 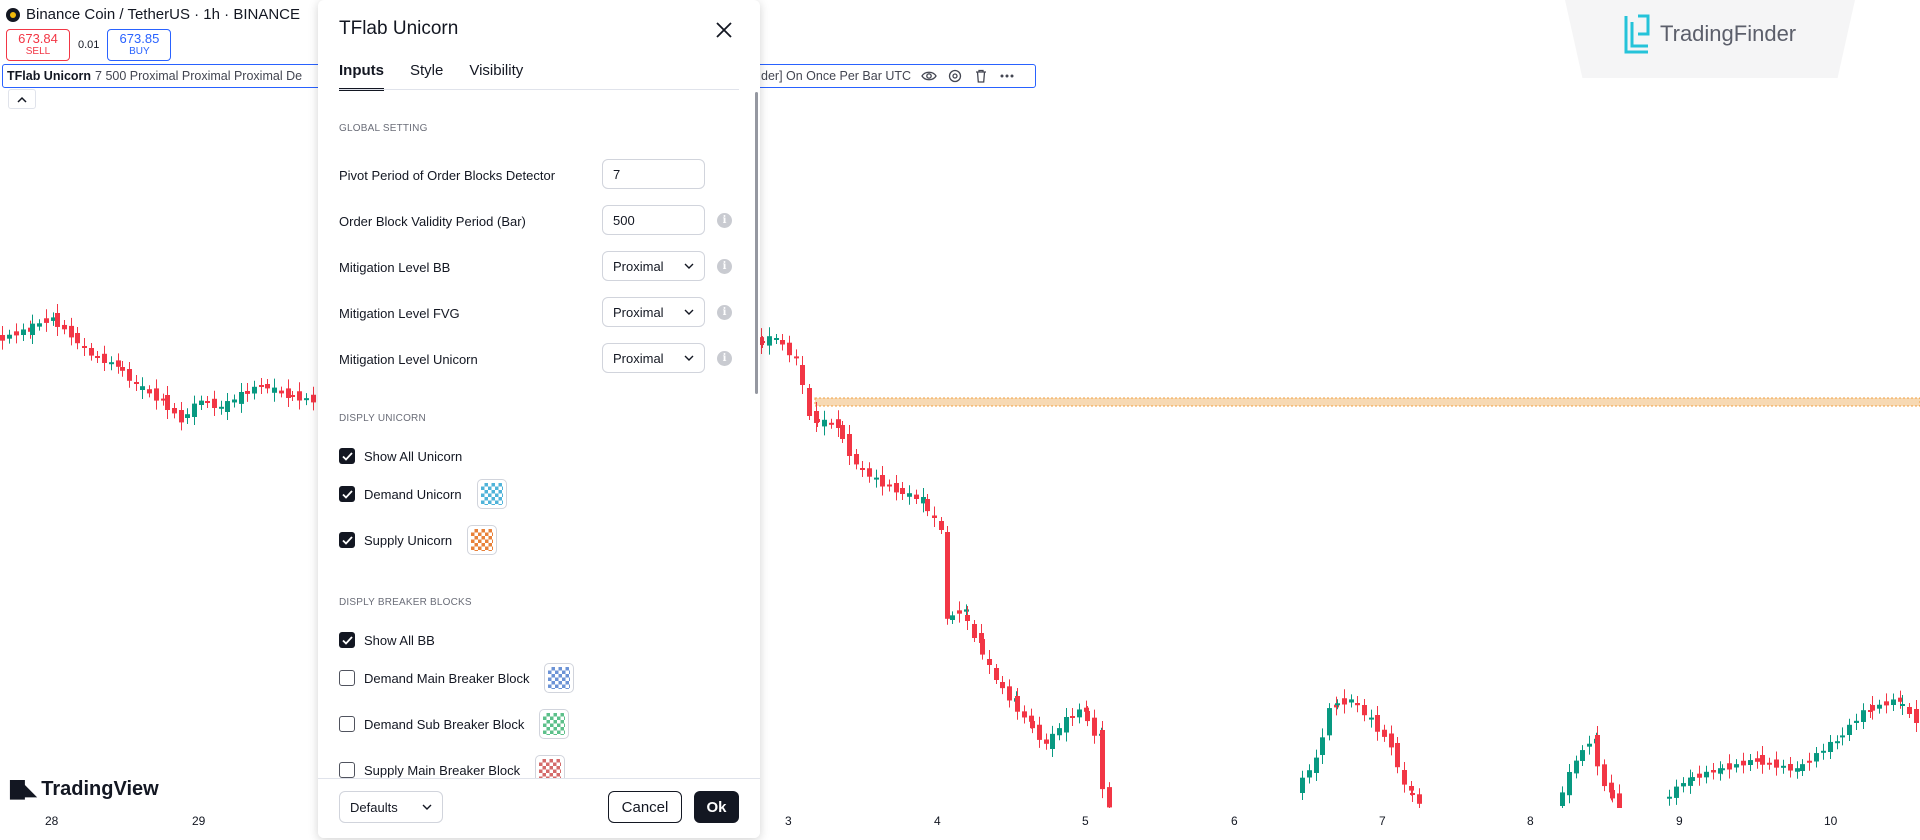 What do you see at coordinates (387, 640) in the screenshot?
I see `show-all-bb-option: Show All BB` at bounding box center [387, 640].